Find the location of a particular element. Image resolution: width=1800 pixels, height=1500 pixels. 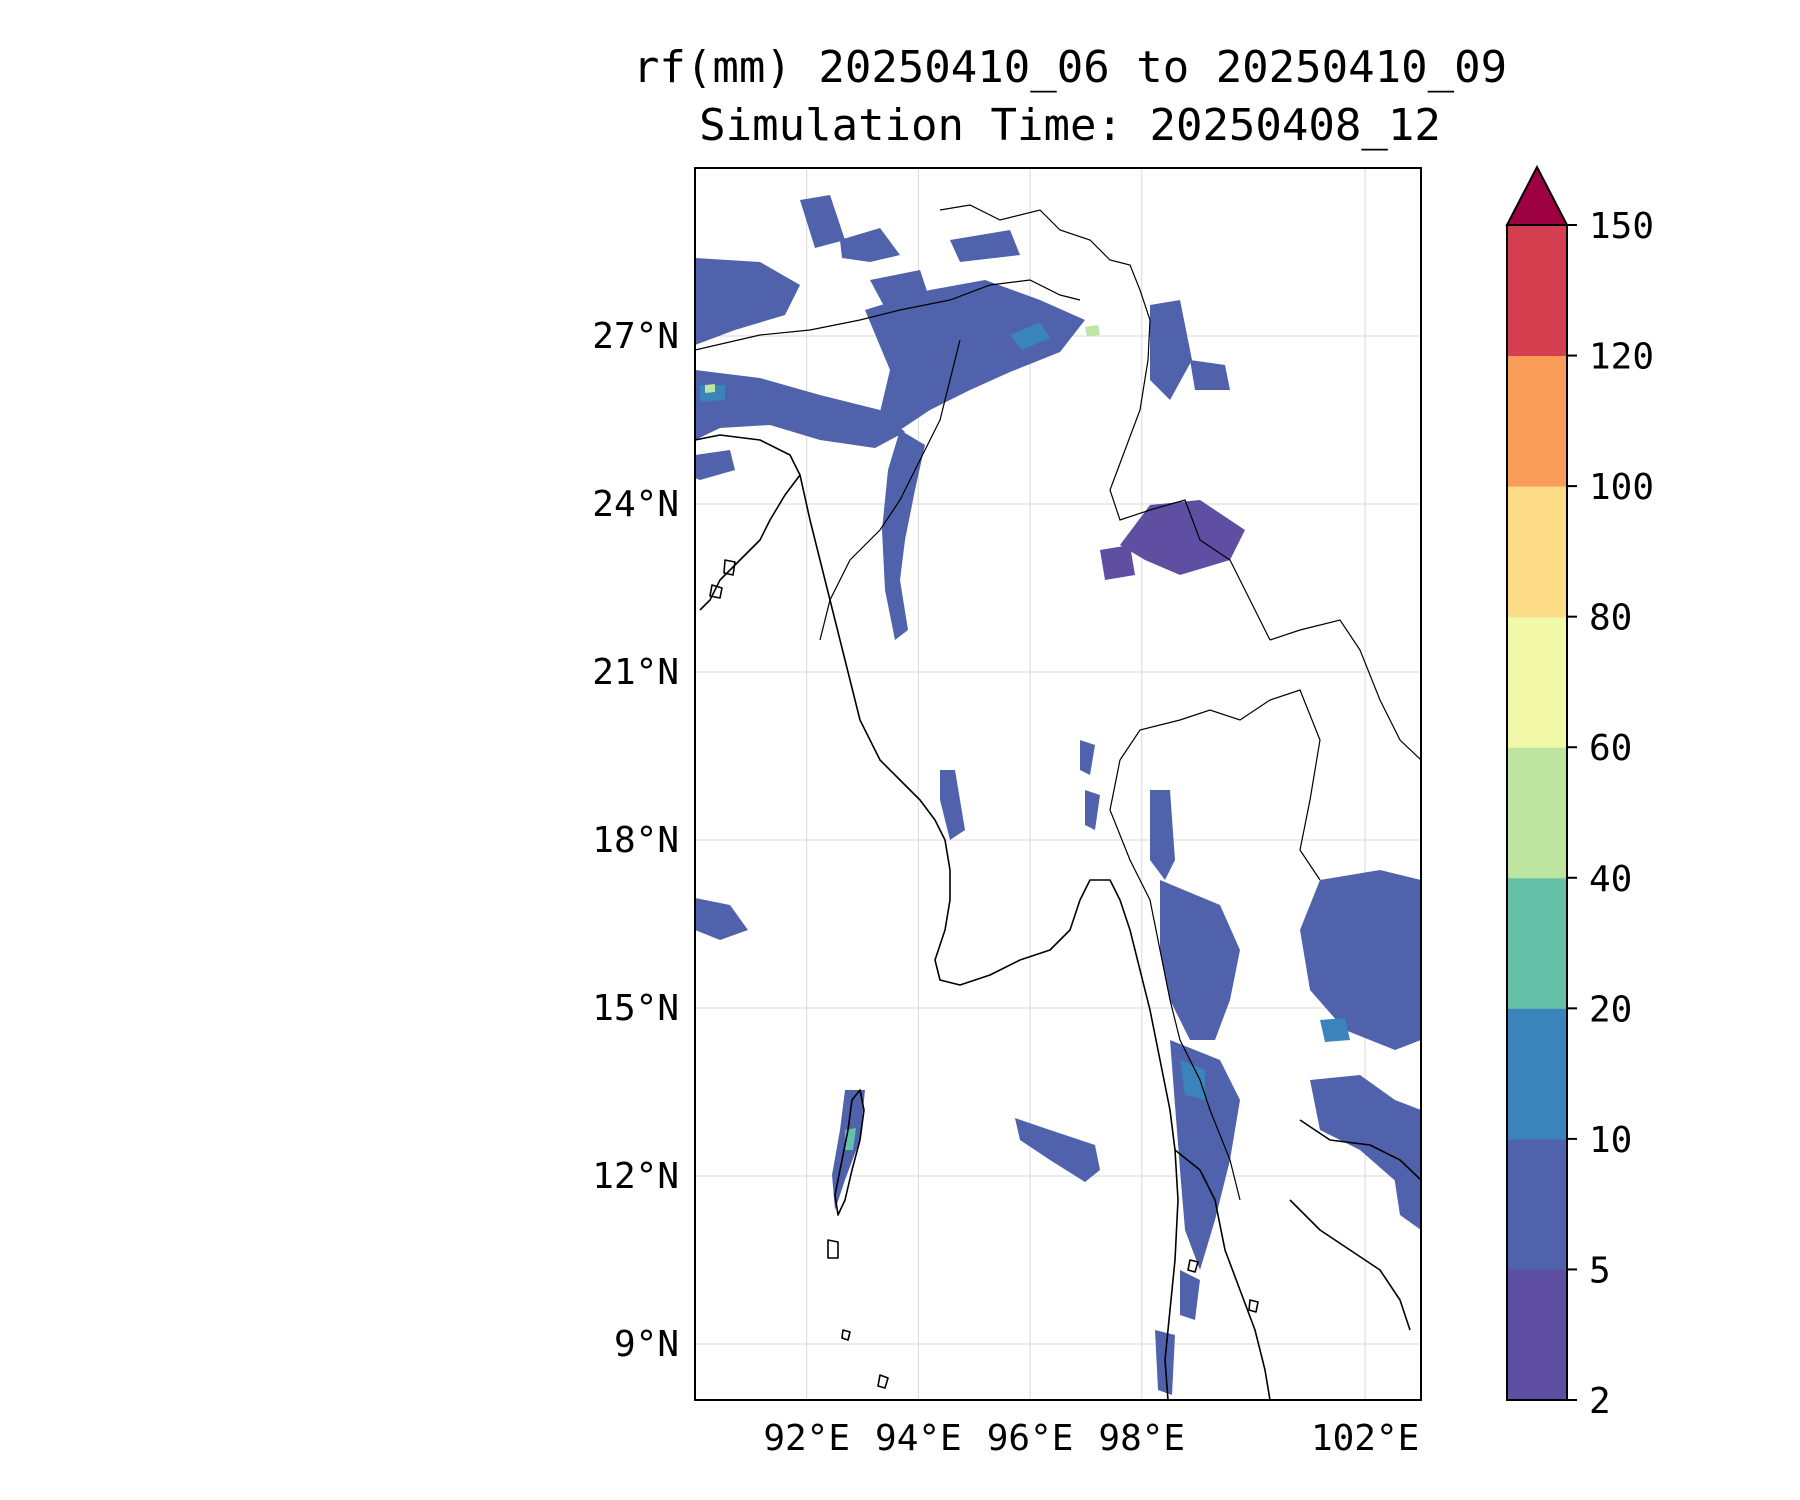

latitude-tick-label: 24°N is located at coordinates (635, 504).